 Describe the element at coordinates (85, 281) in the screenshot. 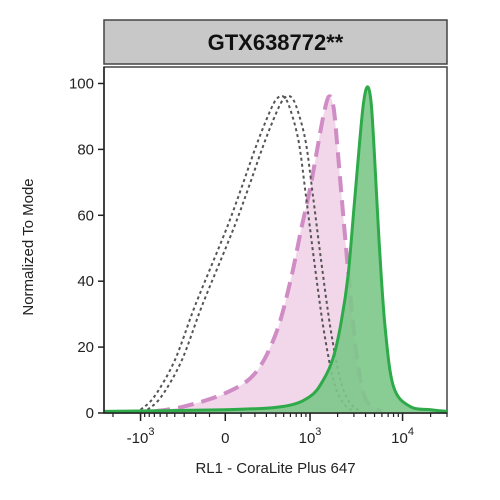

I see `y-tick-label: 40` at that location.